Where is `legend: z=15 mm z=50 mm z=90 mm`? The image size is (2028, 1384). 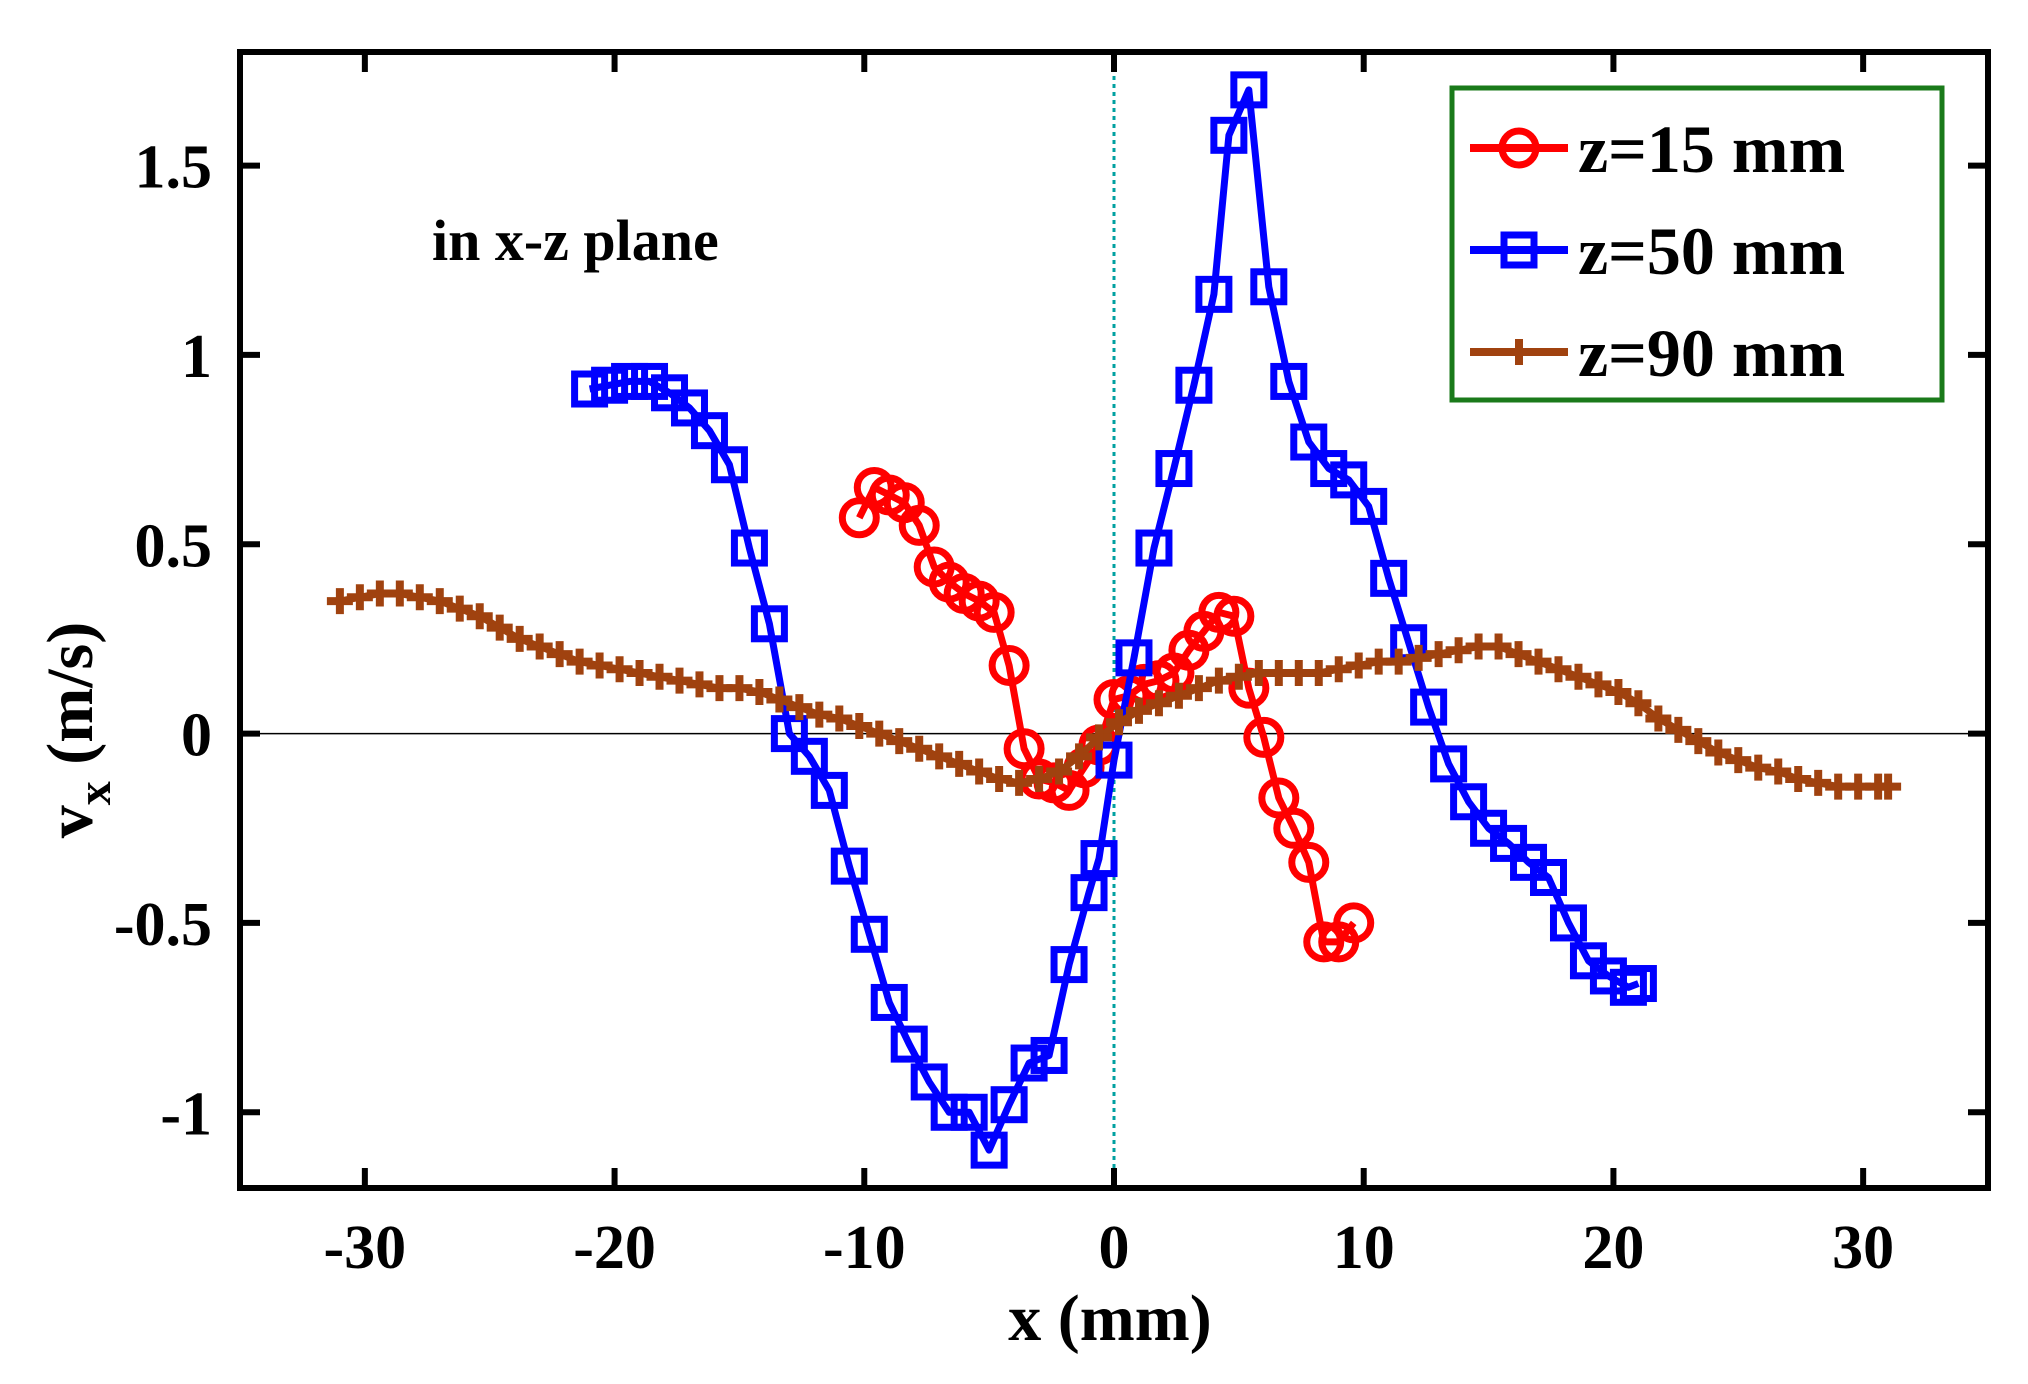
legend: z=15 mm z=50 mm z=90 mm is located at coordinates (1697, 244).